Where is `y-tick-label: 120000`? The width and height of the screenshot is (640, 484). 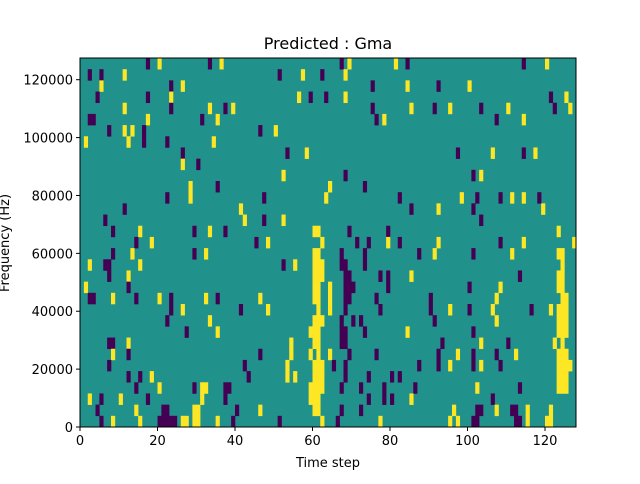 y-tick-label: 120000 is located at coordinates (48, 81).